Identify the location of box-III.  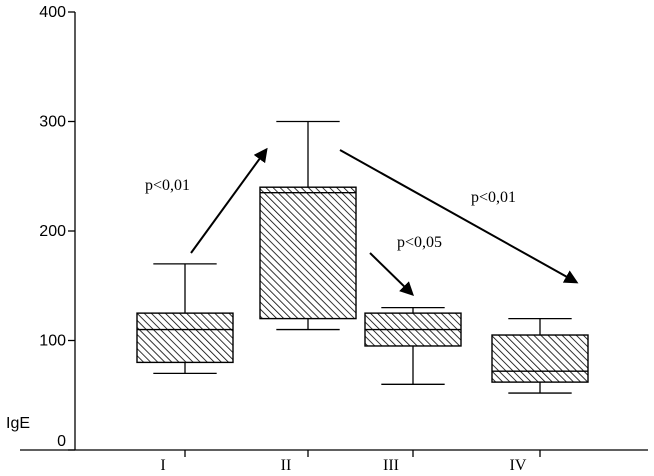
(413, 345).